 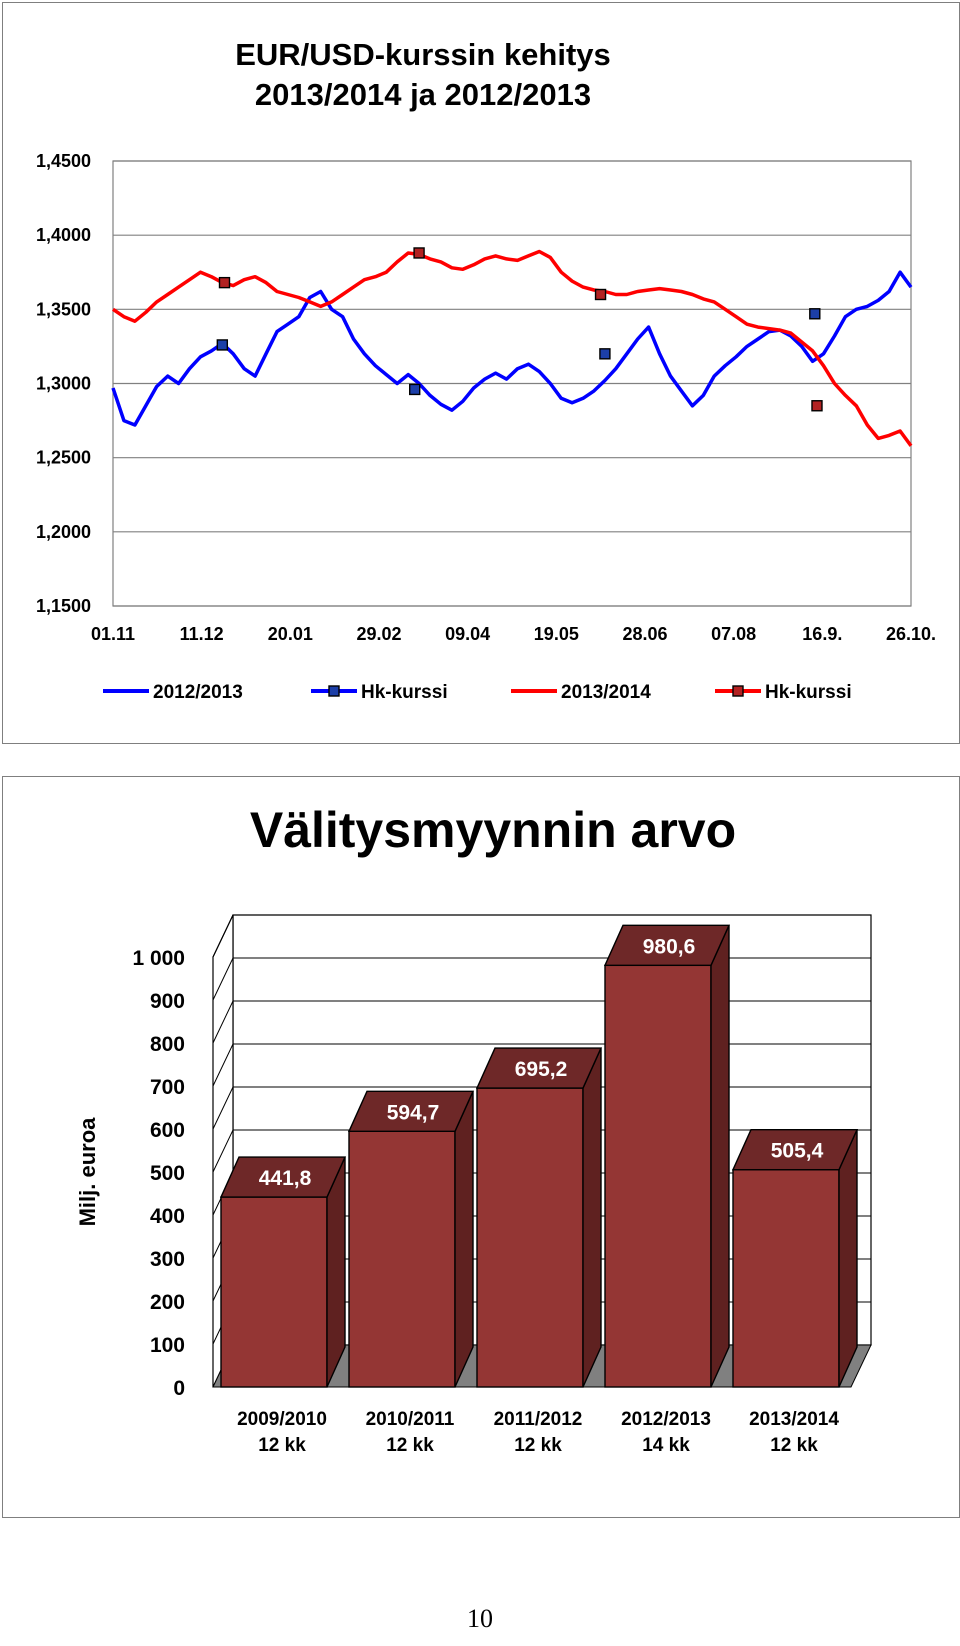 I want to click on y-tick-label: 400, so click(x=167, y=1216).